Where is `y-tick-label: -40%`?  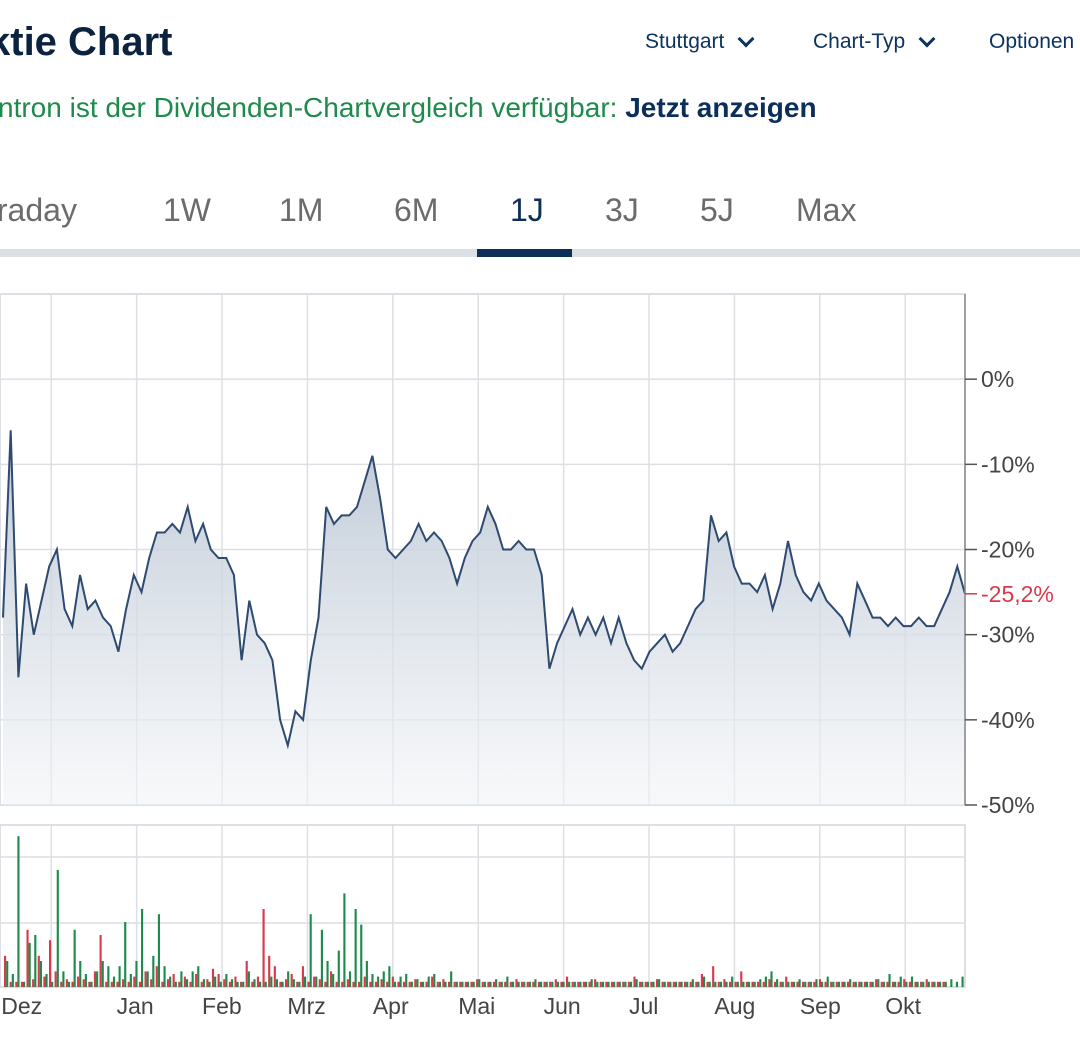
y-tick-label: -40% is located at coordinates (1008, 720).